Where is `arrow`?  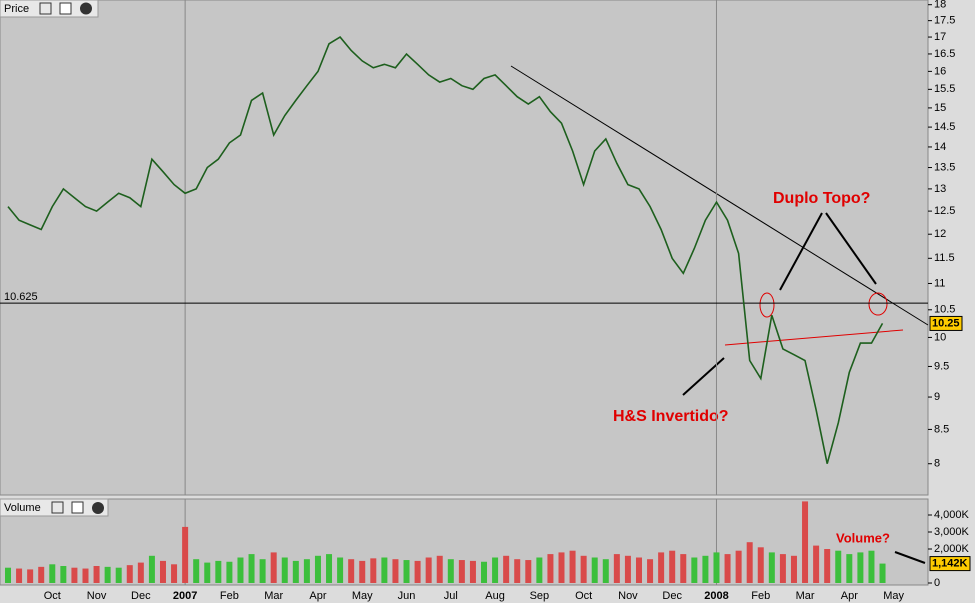 arrow is located at coordinates (910, 557).